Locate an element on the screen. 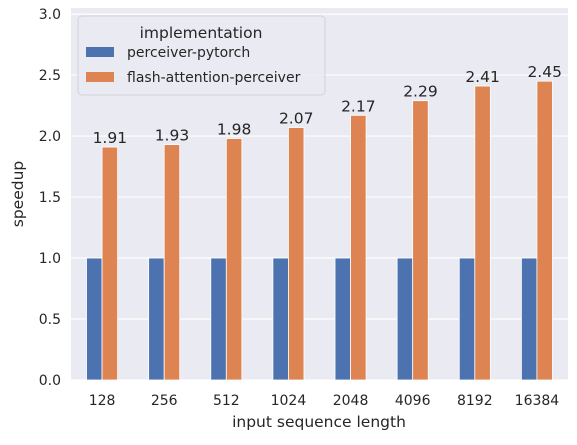  y-axis-label: speedup is located at coordinates (18, 194).